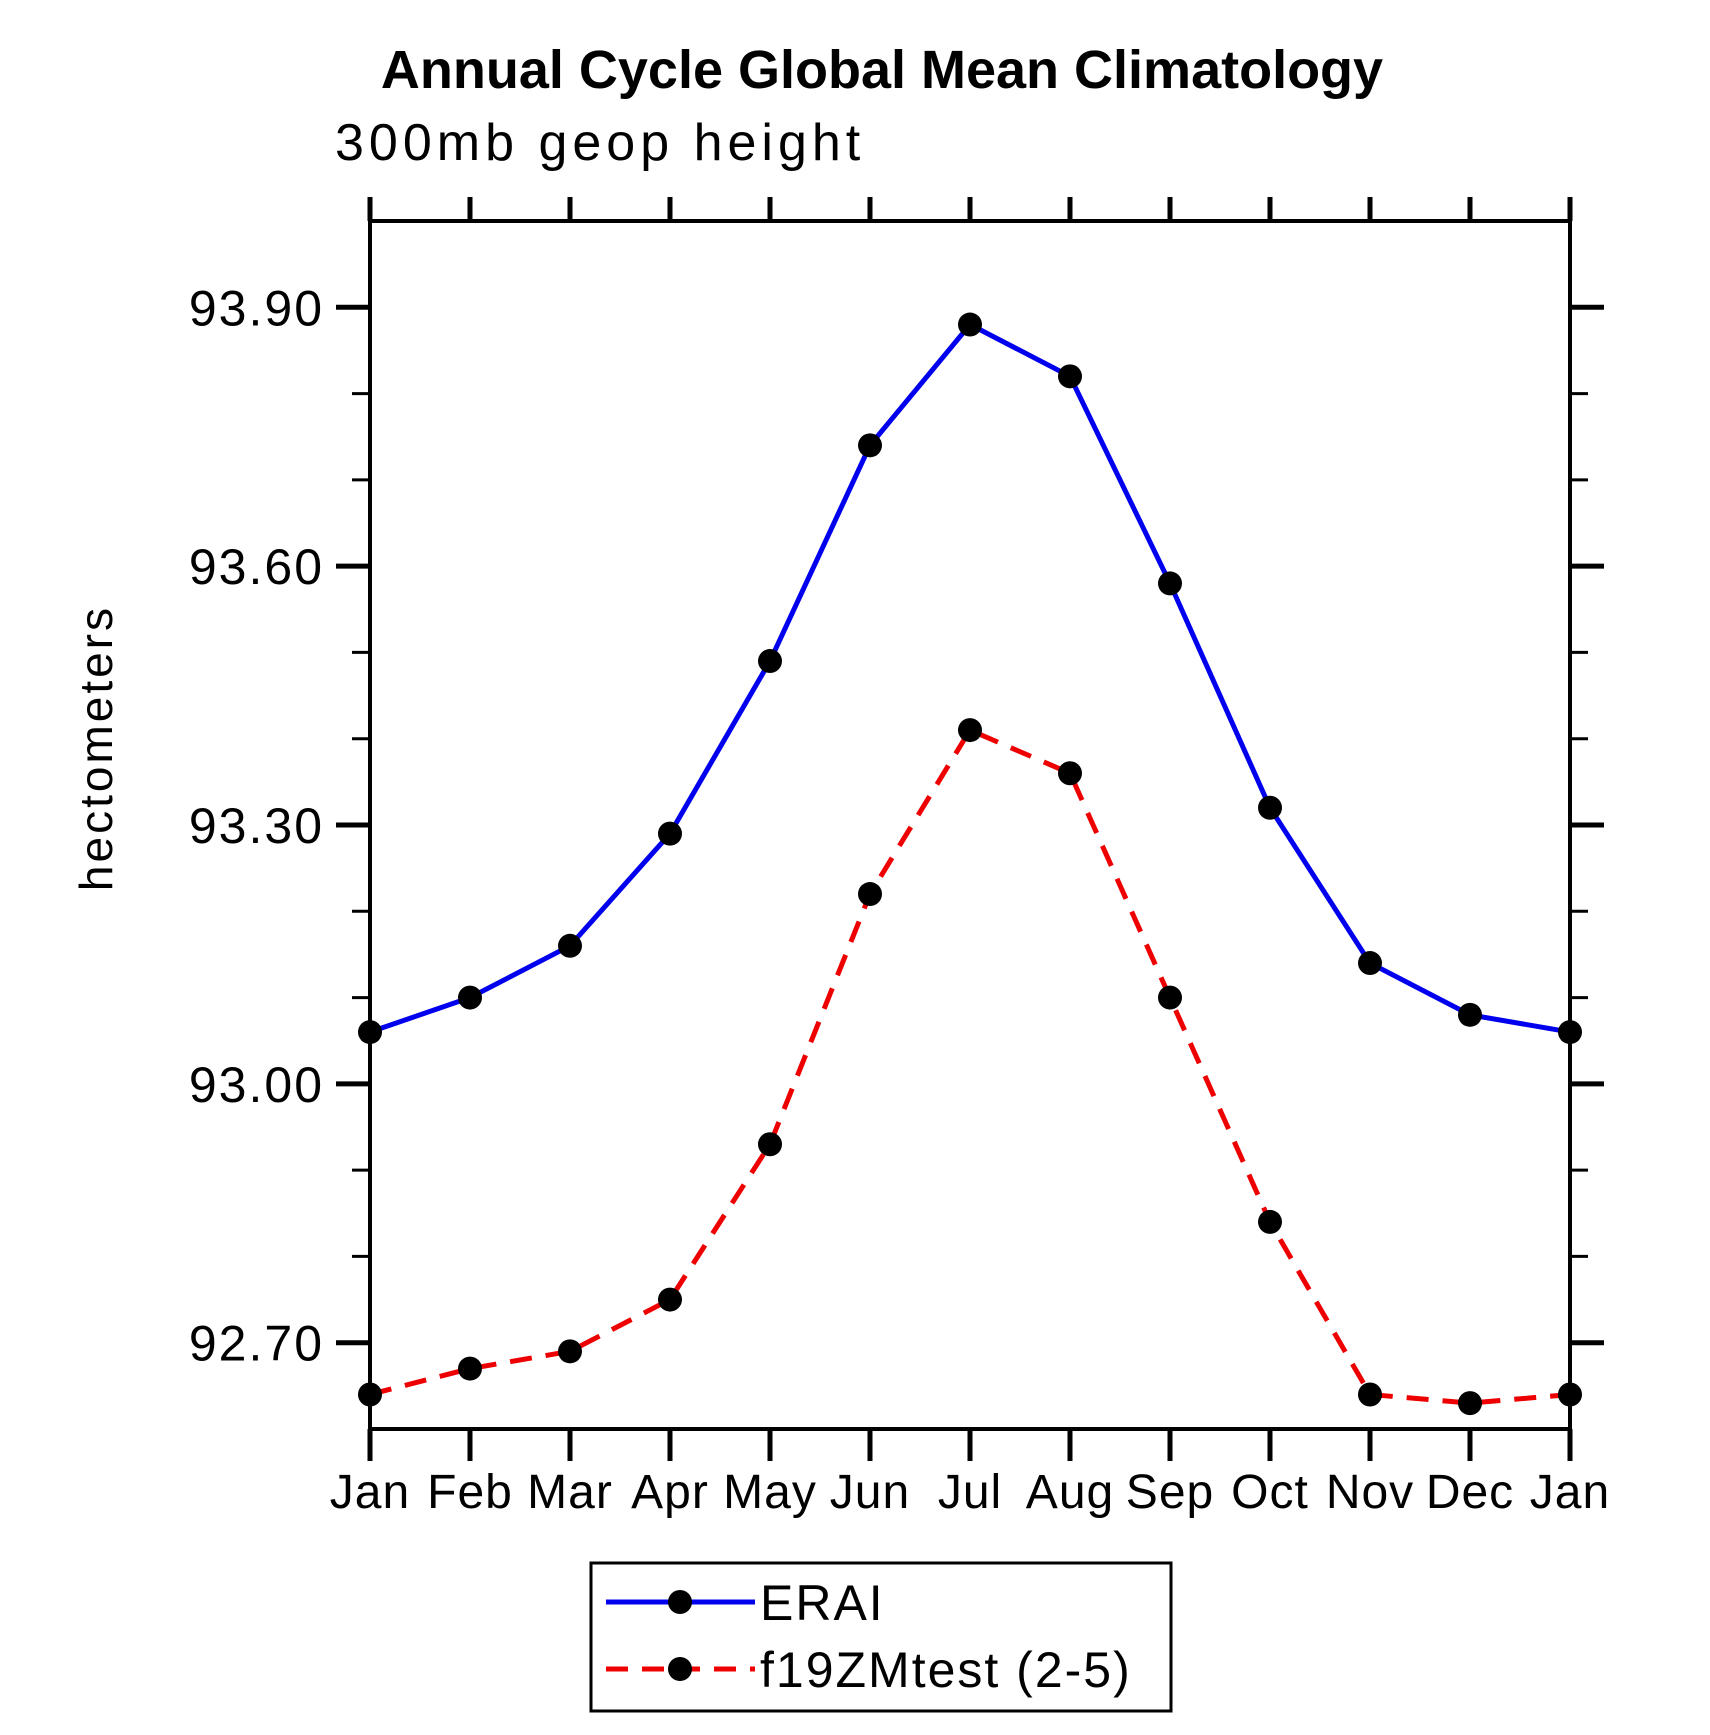 The width and height of the screenshot is (1710, 1735). I want to click on x-tick-label: Nov, so click(1370, 1492).